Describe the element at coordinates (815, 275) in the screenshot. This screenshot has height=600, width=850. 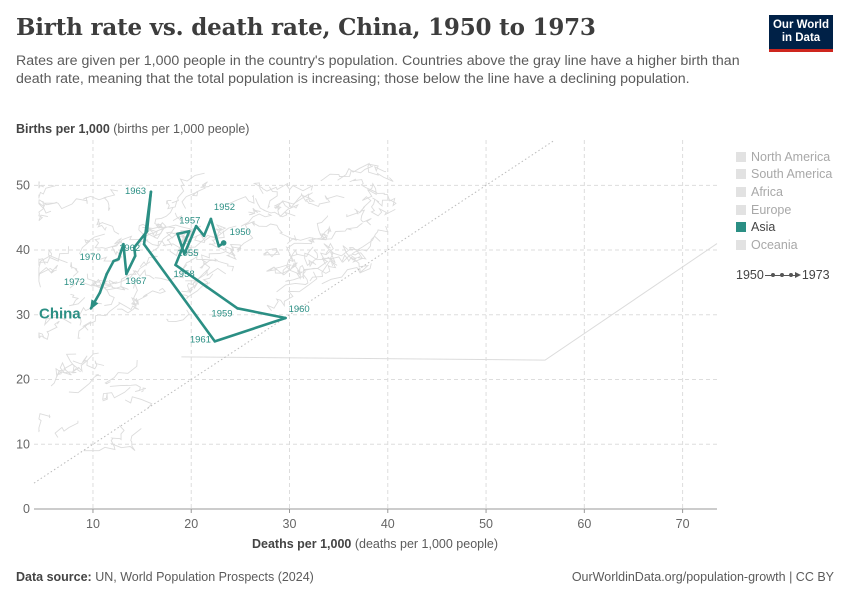
I see `timeline-end: 1973` at that location.